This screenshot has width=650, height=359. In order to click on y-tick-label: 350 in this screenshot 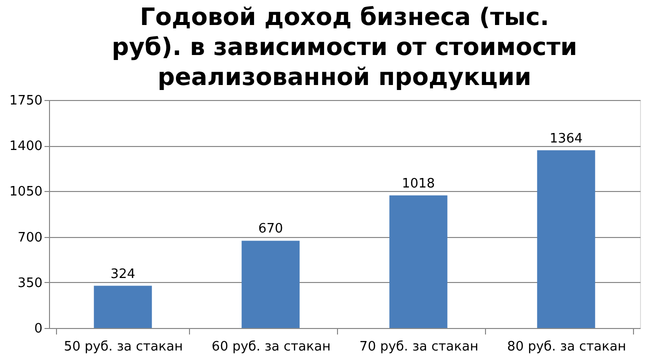, I will do `click(30, 283)`.